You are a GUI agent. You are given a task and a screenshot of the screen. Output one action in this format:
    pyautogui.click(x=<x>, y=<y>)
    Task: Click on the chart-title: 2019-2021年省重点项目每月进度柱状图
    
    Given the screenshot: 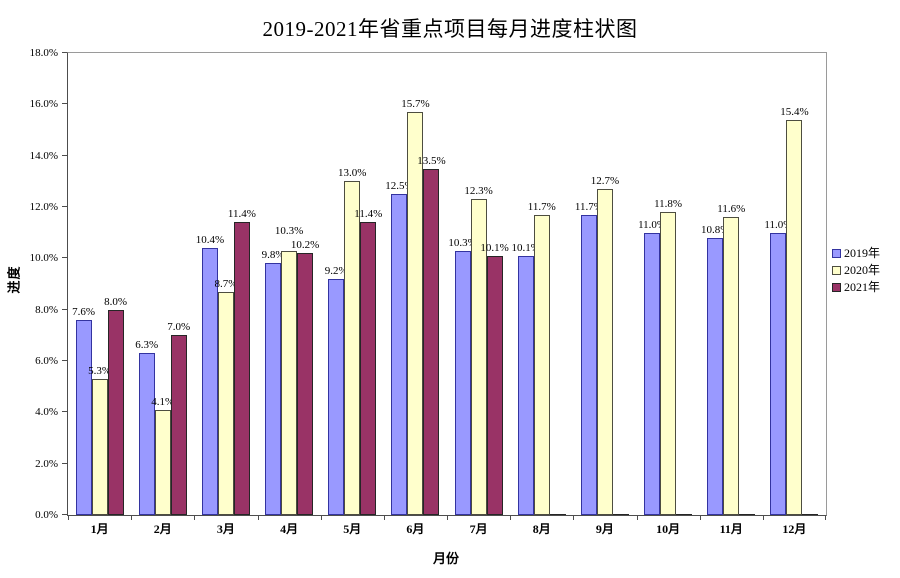 What is the action you would take?
    pyautogui.click(x=450, y=29)
    